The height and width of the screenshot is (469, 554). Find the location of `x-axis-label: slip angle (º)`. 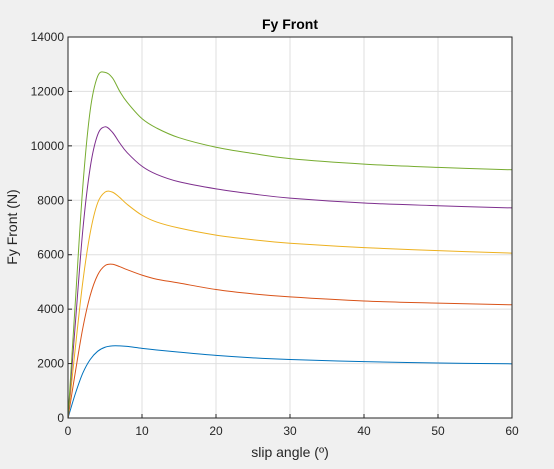

x-axis-label: slip angle (º) is located at coordinates (289, 452).